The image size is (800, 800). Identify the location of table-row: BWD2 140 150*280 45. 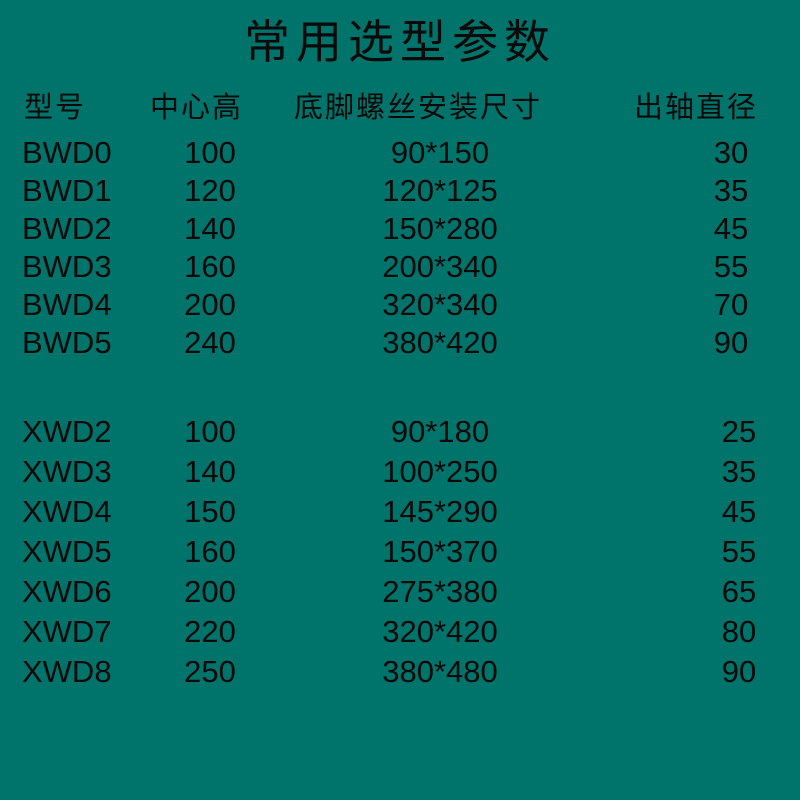
(400, 229).